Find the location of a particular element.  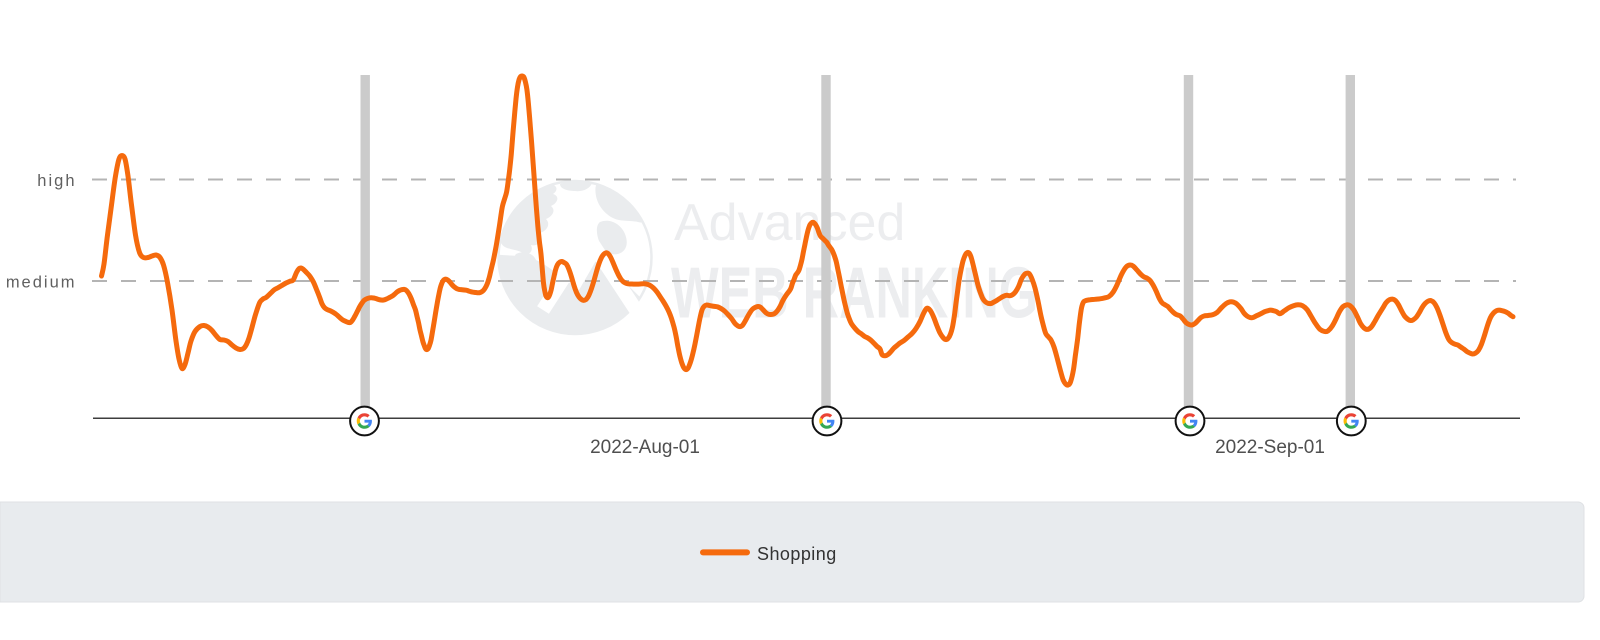

svg-text: Shopping is located at coordinates (797, 554).